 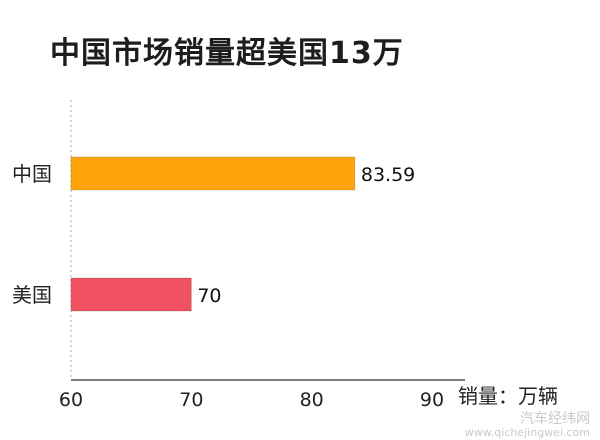 What do you see at coordinates (209, 296) in the screenshot?
I see `data-label: 70` at bounding box center [209, 296].